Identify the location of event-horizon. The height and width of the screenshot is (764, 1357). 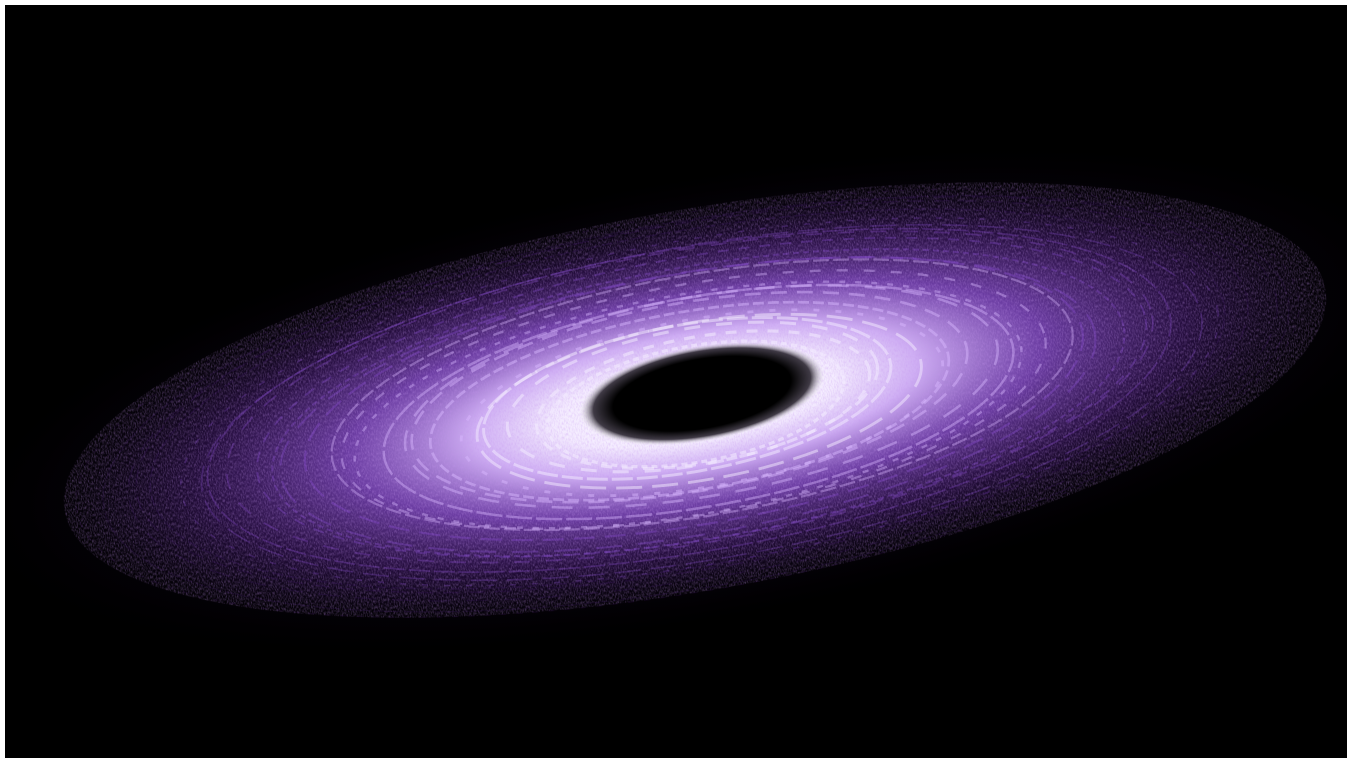
(702, 393).